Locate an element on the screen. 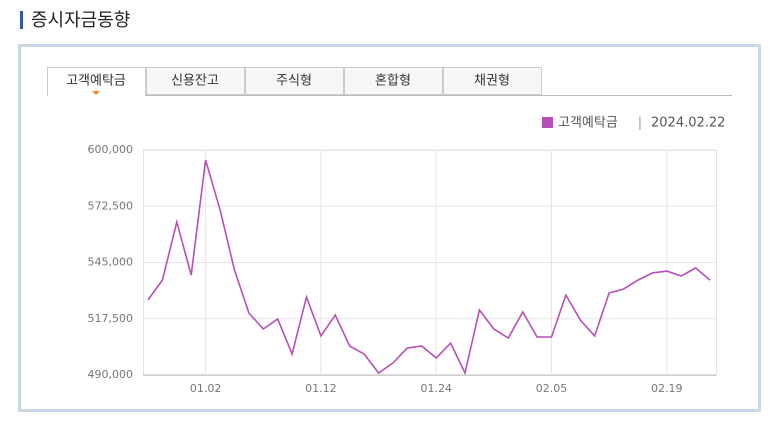 This screenshot has height=429, width=770. legend-swatch is located at coordinates (547, 122).